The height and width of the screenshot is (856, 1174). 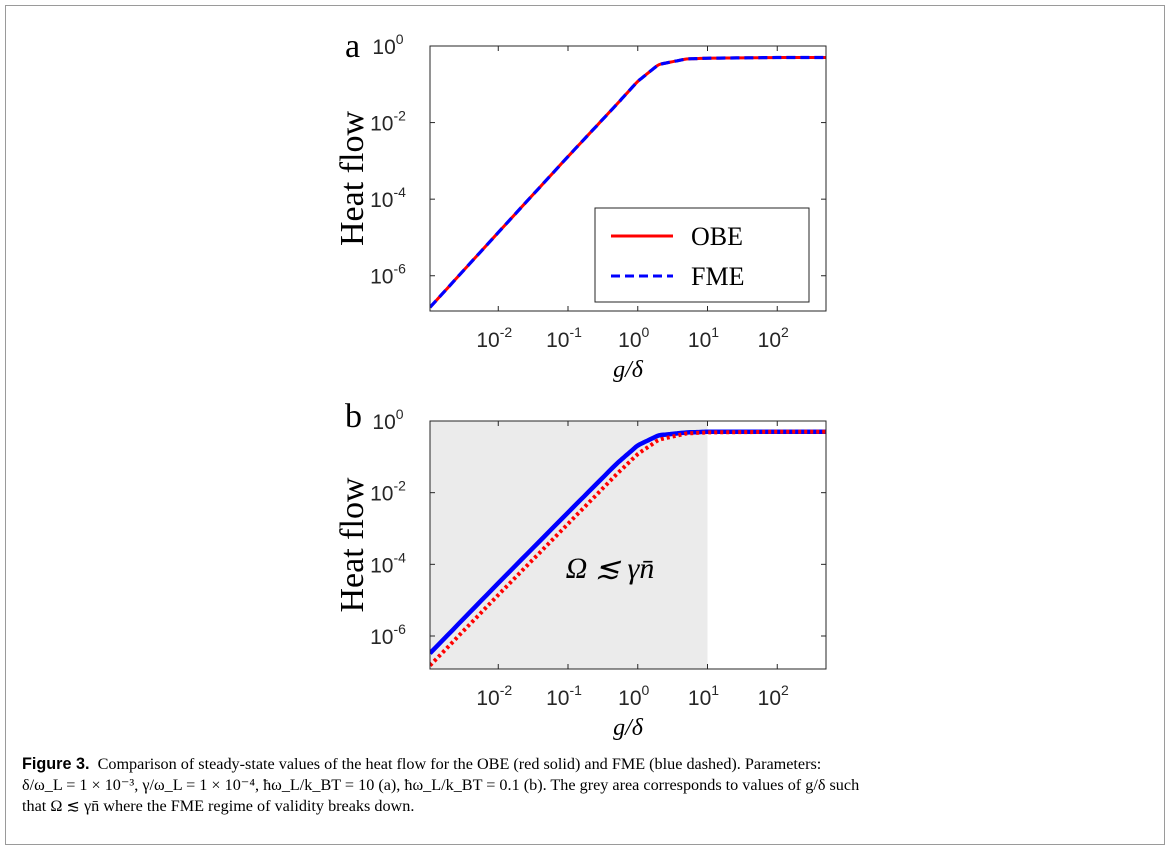 I want to click on legend-box, so click(x=702, y=255).